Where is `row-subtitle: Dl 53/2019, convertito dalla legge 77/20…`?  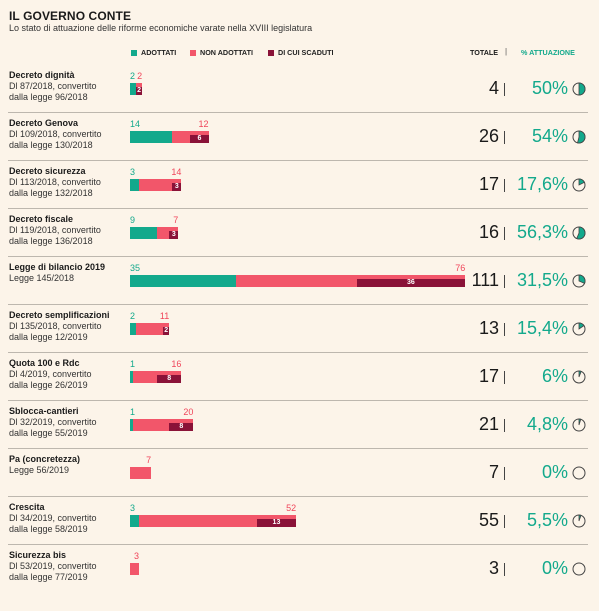
row-subtitle: Dl 53/2019, convertito dalla legge 77/20… is located at coordinates (53, 571).